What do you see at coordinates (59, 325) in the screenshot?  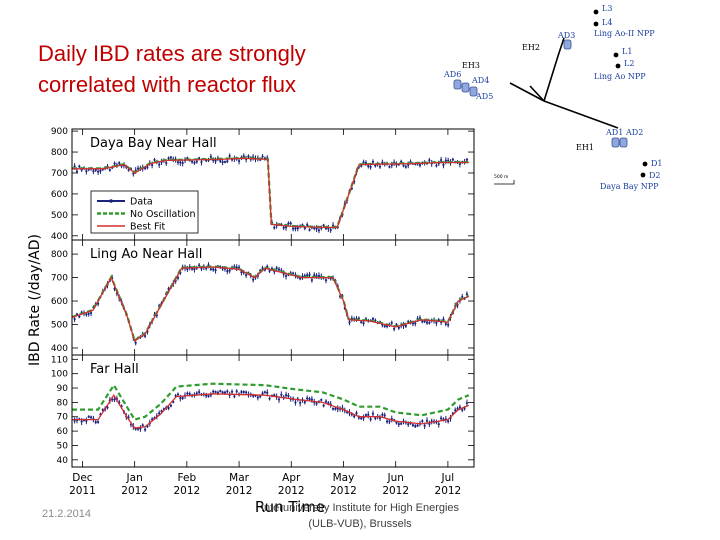 I see `y-tick-label: 500` at bounding box center [59, 325].